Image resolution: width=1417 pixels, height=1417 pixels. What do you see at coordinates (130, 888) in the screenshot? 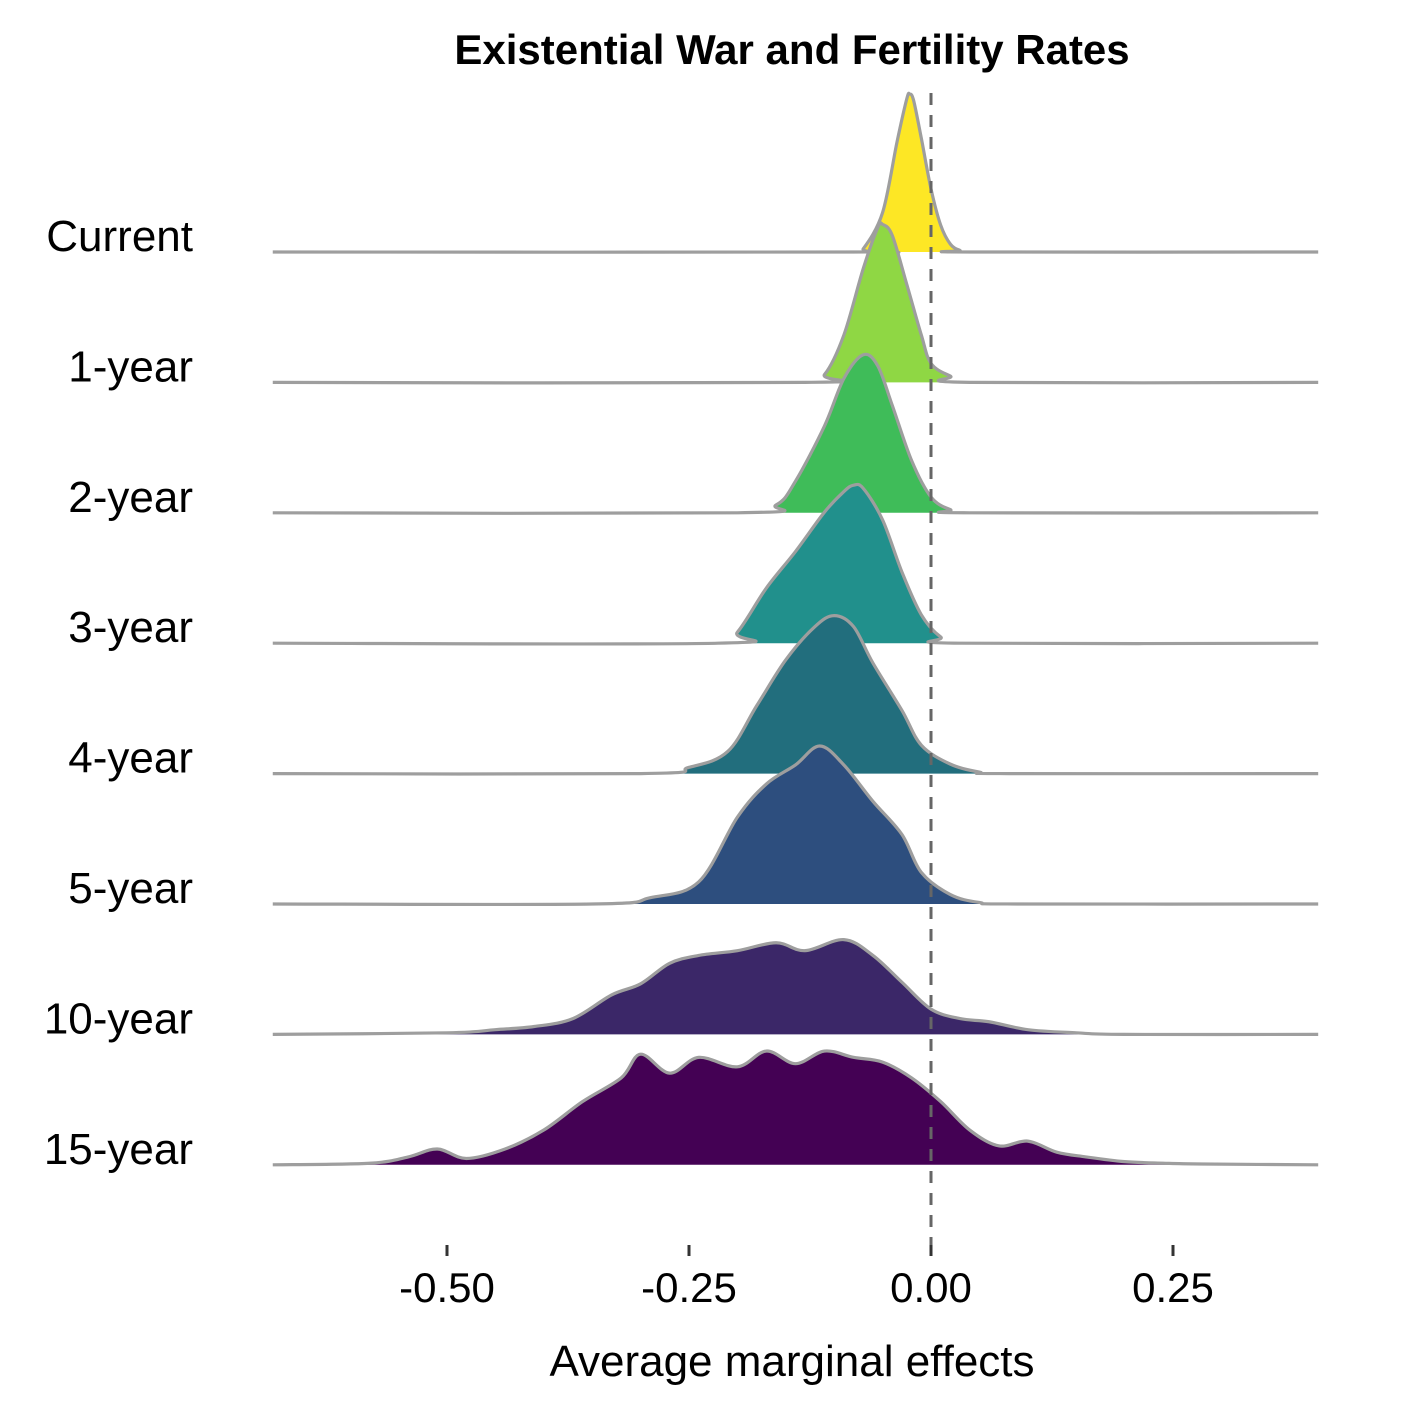
I see `y-label-5-year: 5-year` at bounding box center [130, 888].